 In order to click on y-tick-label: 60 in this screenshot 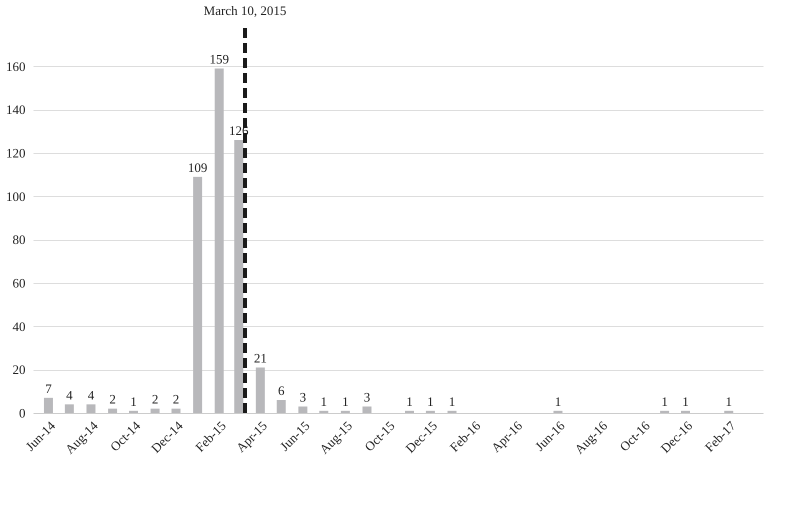, I will do `click(19, 283)`.